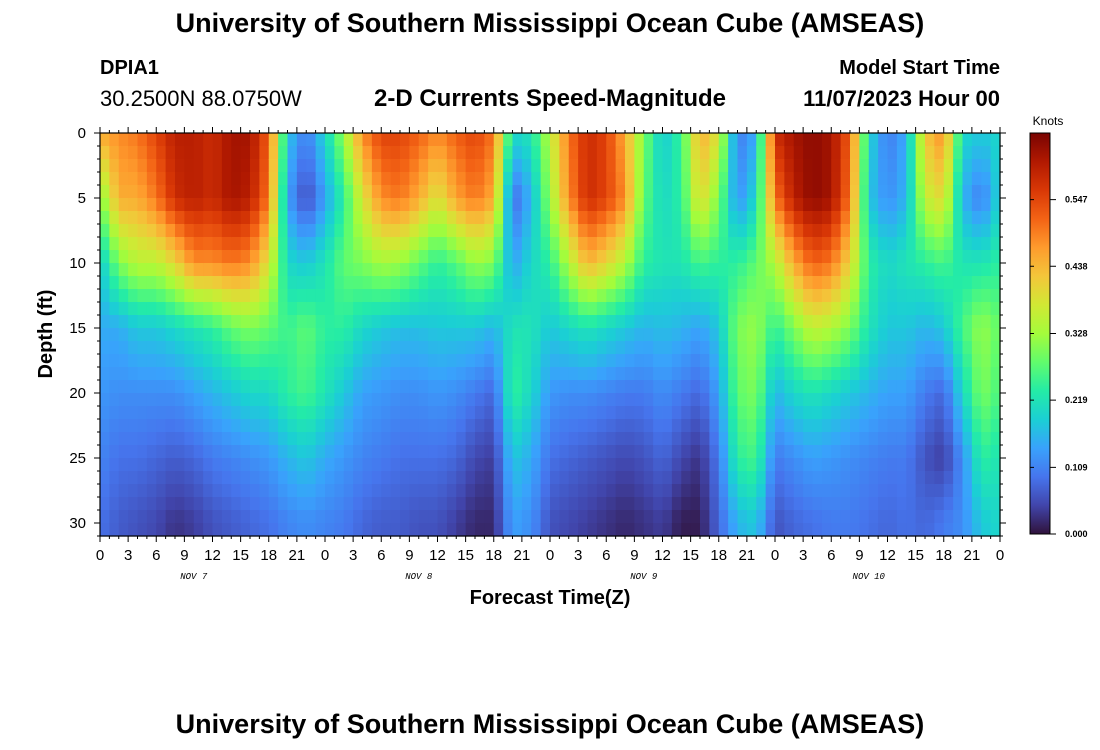 This screenshot has width=1100, height=750. I want to click on y-tick-label: 20, so click(77, 393).